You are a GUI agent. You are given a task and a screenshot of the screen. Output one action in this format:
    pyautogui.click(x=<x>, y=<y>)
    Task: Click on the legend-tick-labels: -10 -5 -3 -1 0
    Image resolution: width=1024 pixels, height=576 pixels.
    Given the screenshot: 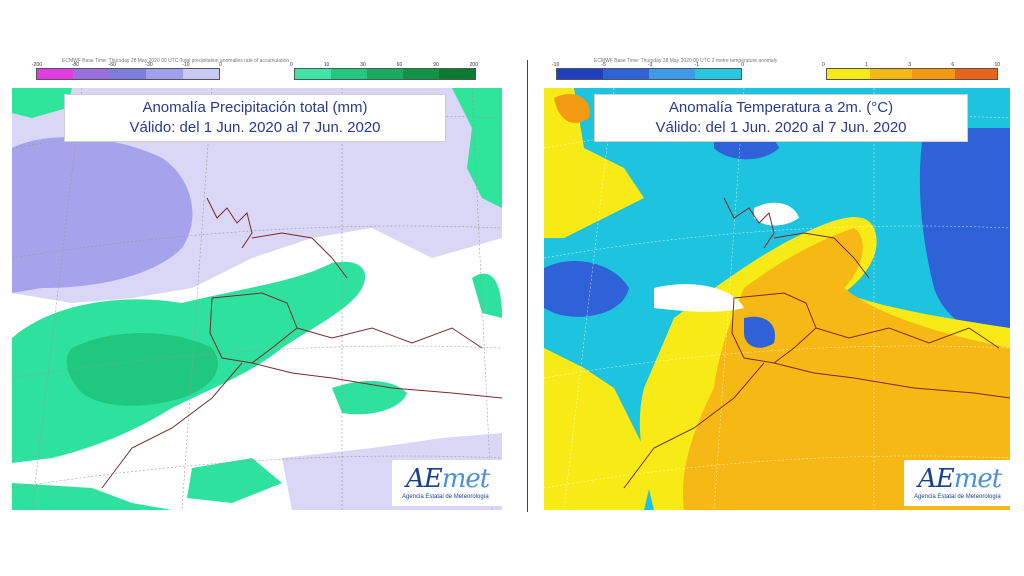 What is the action you would take?
    pyautogui.click(x=648, y=65)
    